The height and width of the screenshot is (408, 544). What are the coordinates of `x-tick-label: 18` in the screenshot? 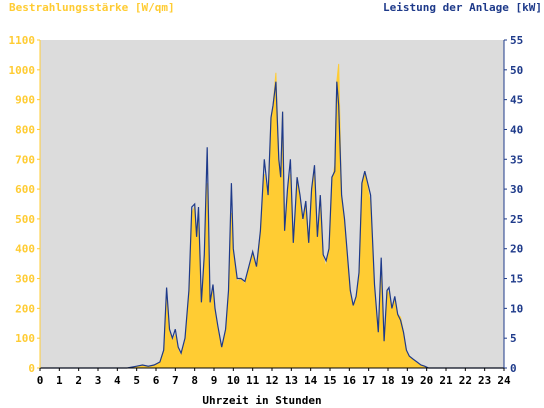 It's located at (387, 380).